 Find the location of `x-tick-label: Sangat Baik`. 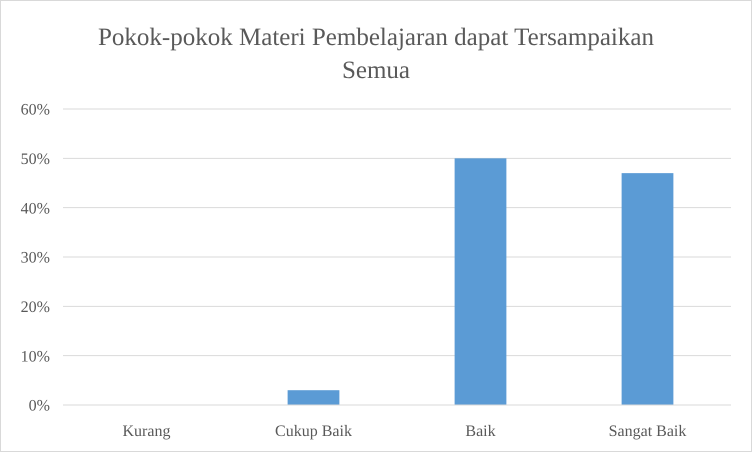

x-tick-label: Sangat Baik is located at coordinates (647, 431).